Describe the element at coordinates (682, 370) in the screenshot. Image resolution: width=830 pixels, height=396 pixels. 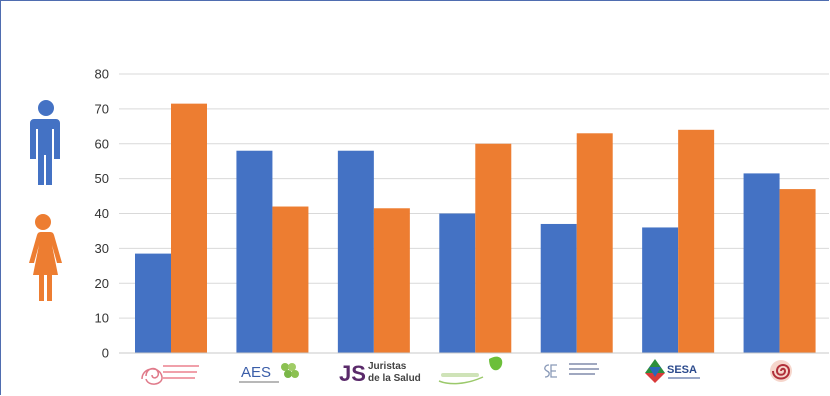
I see `sesa-logo-text: SESA` at that location.